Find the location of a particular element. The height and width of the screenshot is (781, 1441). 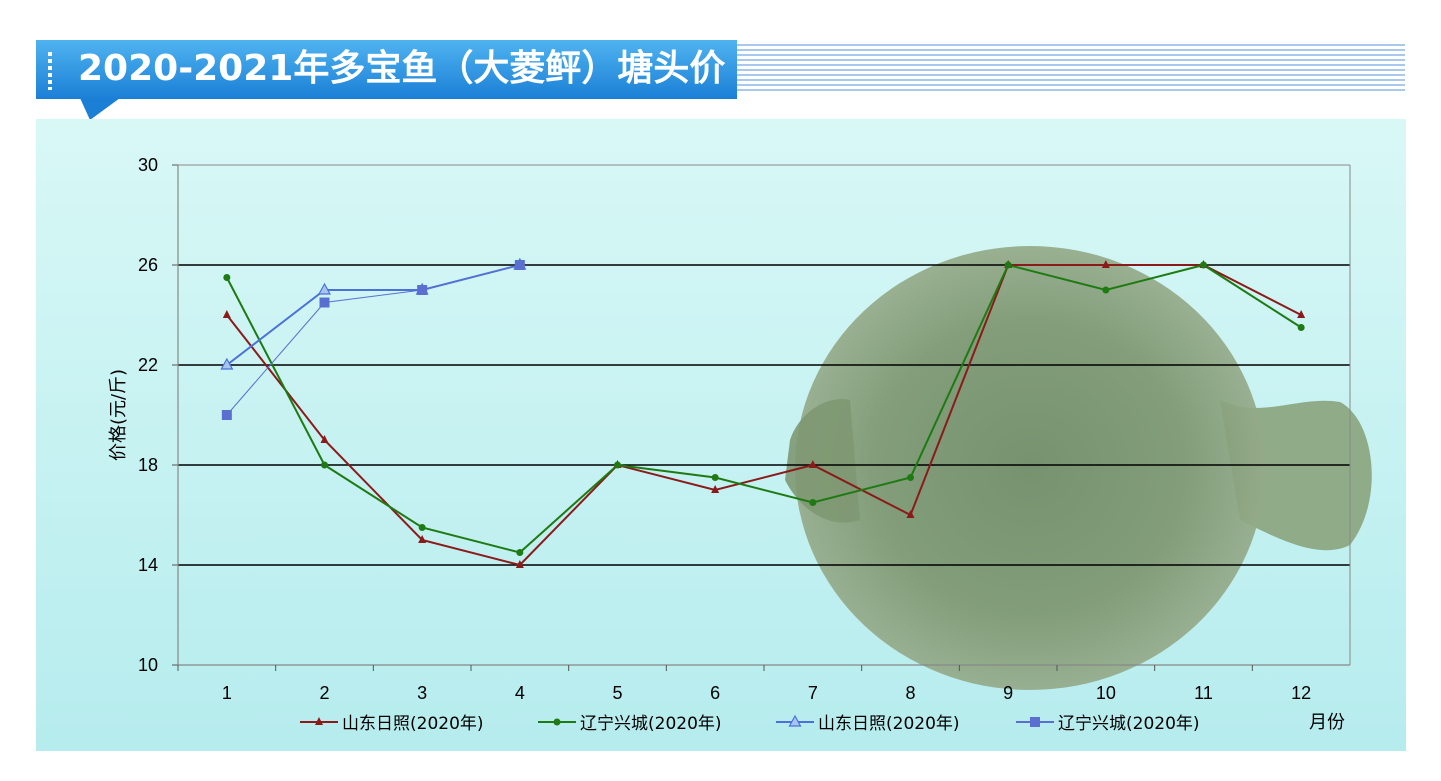

x-tick-label: 4 is located at coordinates (520, 693).